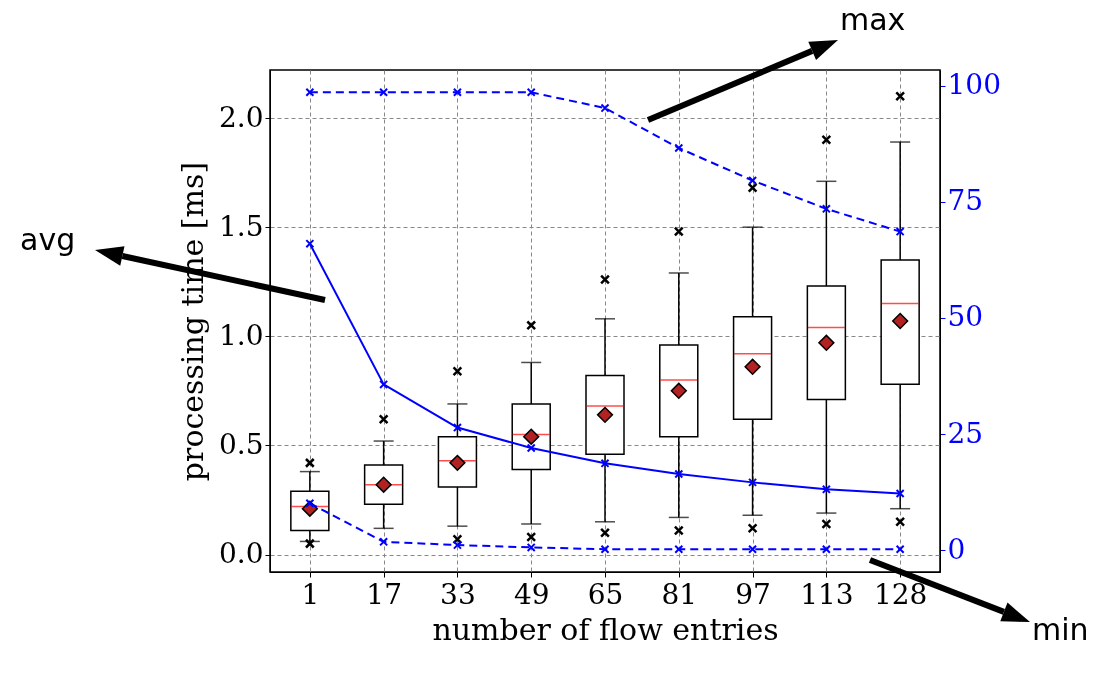 The image size is (1115, 677). I want to click on y2-tick-label: 0, so click(956, 549).